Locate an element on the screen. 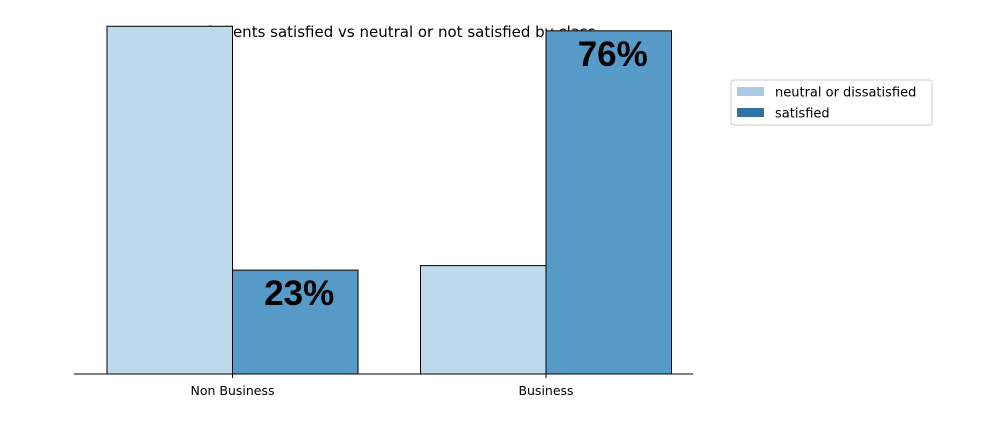 The width and height of the screenshot is (987, 427). bar-satisfied-non-business is located at coordinates (295, 322).